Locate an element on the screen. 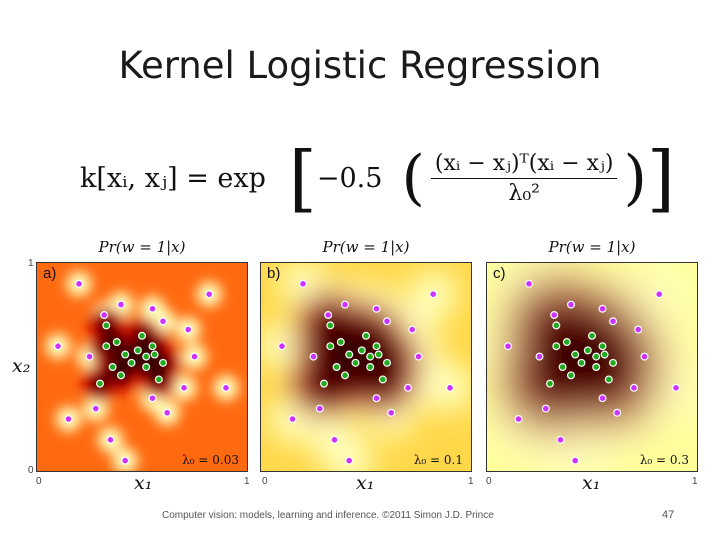 The width and height of the screenshot is (720, 540). equation-fraction: (xᵢ − xⱼ)ᵀ(xᵢ − xⱼ) λ₀² is located at coordinates (524, 178).